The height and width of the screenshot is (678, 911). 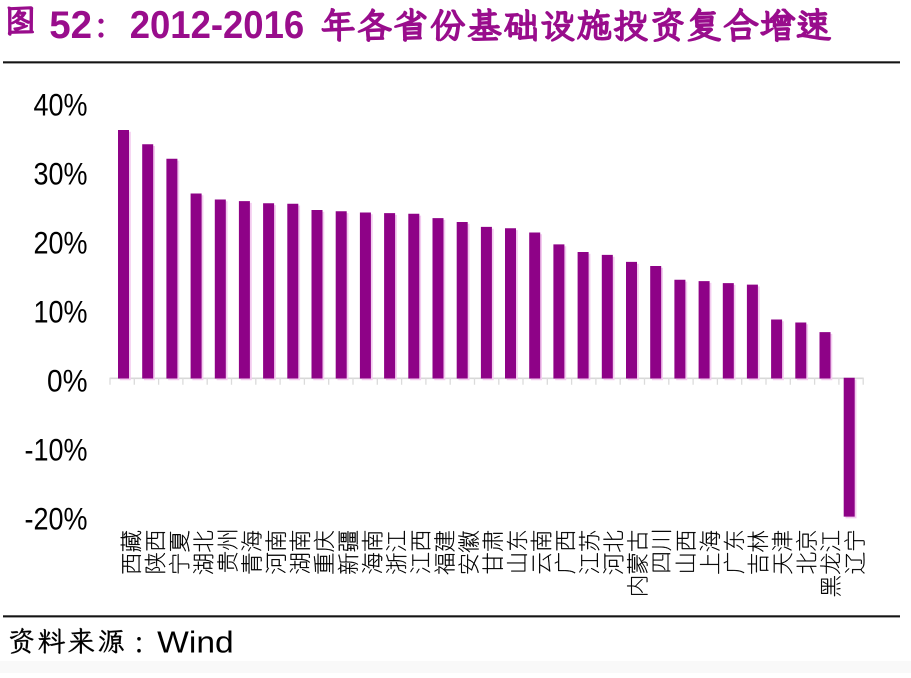 I want to click on svg-text: 10%, so click(x=61, y=311).